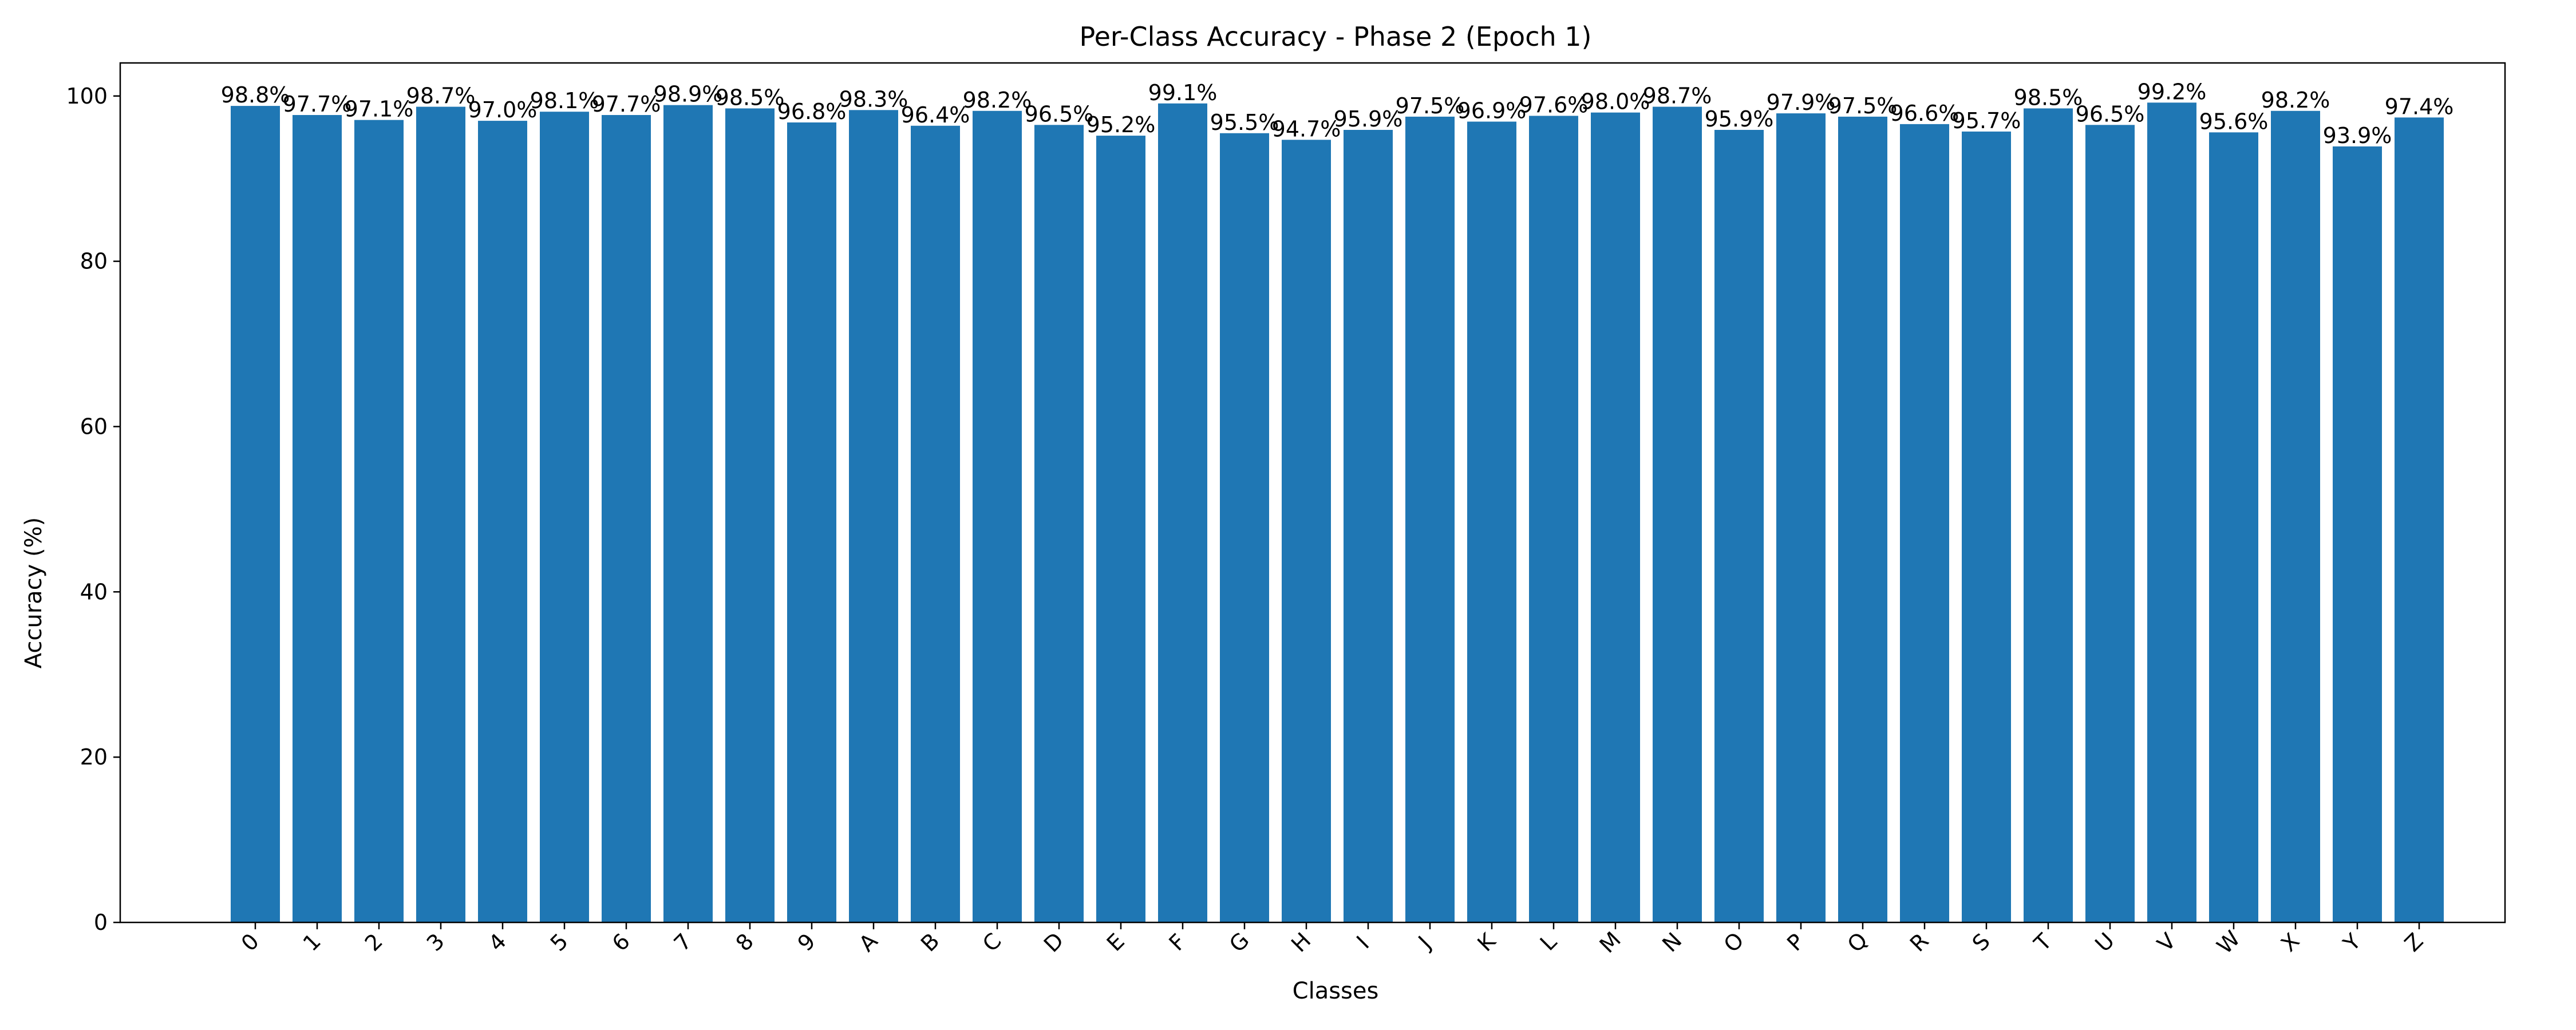 The height and width of the screenshot is (1030, 2576). Describe the element at coordinates (1862, 519) in the screenshot. I see `bar-Q` at that location.